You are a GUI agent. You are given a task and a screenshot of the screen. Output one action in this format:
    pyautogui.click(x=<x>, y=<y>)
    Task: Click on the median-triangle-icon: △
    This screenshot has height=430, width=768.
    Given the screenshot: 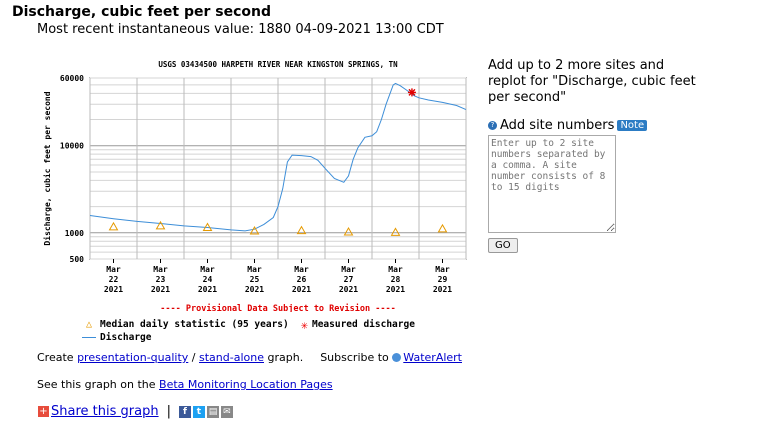 What is the action you would take?
    pyautogui.click(x=89, y=324)
    